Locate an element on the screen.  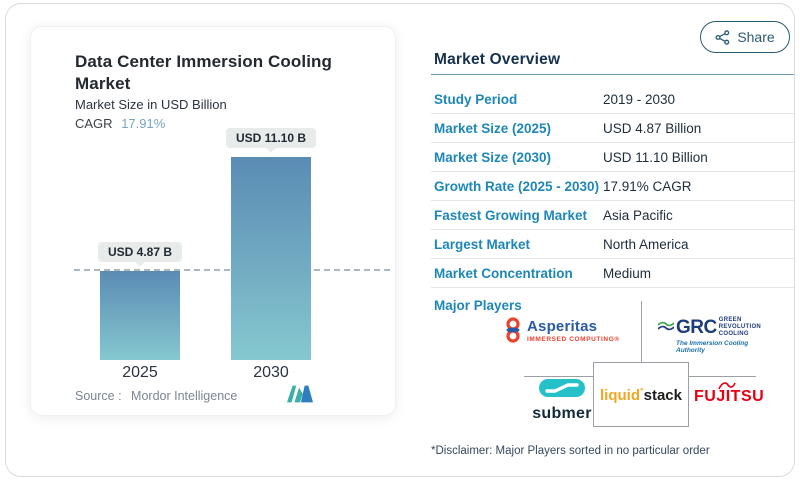
table-row: Growth Rate (2025 - 2030) 17.91% CAGR is located at coordinates (612, 186).